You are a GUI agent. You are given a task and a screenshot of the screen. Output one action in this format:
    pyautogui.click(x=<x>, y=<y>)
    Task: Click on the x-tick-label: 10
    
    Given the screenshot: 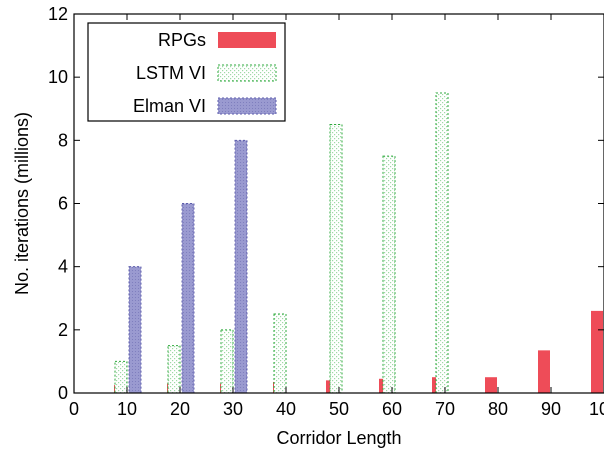 What is the action you would take?
    pyautogui.click(x=127, y=409)
    